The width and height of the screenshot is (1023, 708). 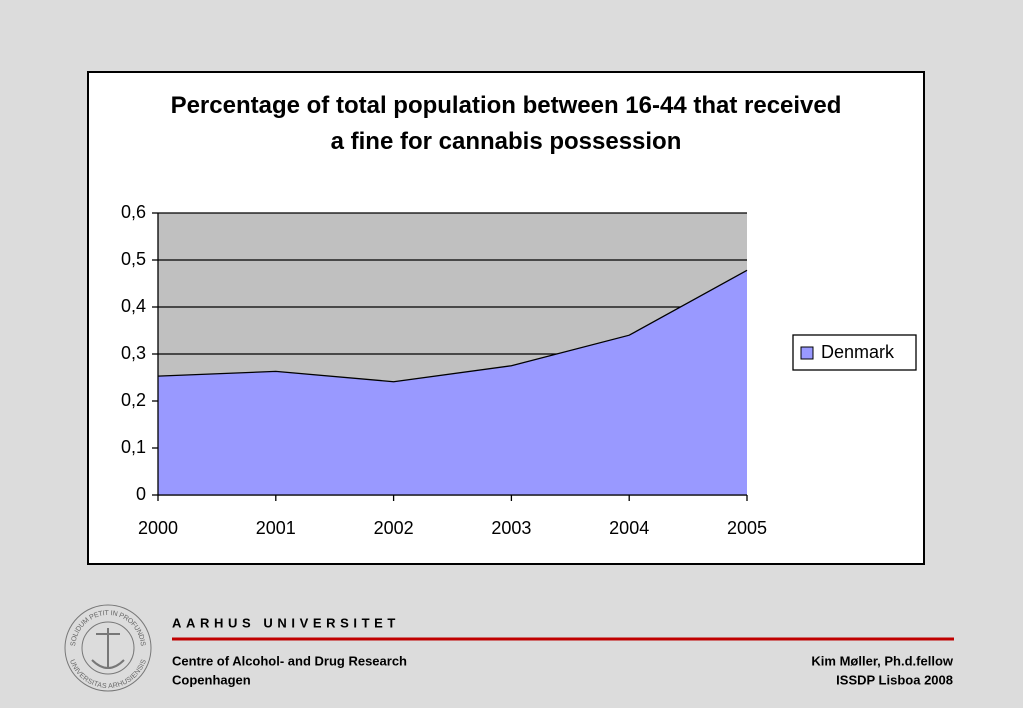 I want to click on y-tick-label: 0, so click(x=141, y=494).